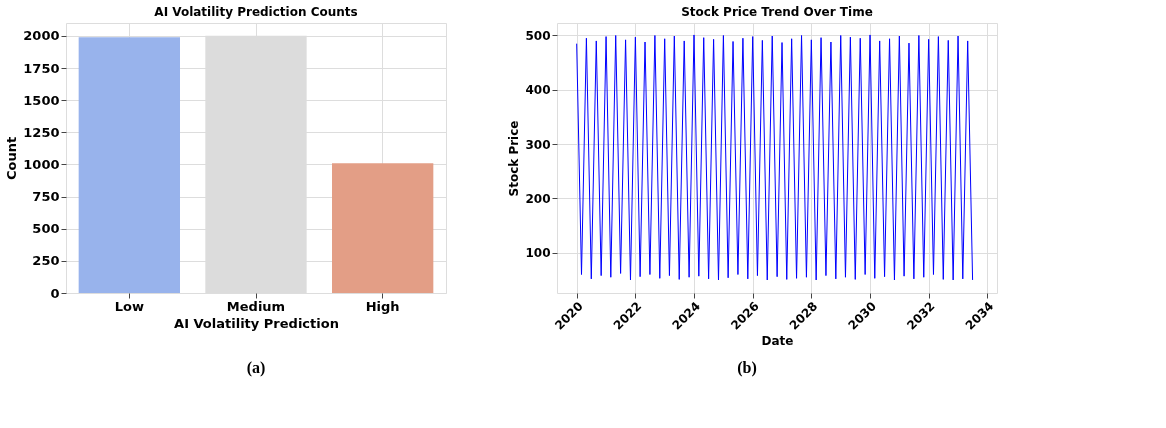  What do you see at coordinates (55, 293) in the screenshot?
I see `y-tick-label: 0` at bounding box center [55, 293].